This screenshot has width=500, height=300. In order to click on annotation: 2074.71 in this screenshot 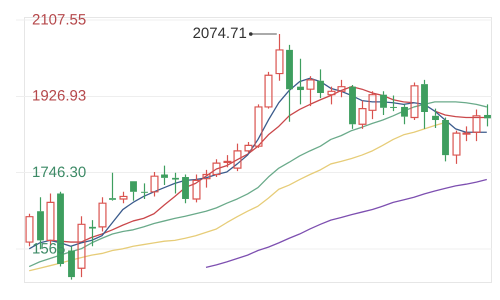, I will do `click(219, 33)`.